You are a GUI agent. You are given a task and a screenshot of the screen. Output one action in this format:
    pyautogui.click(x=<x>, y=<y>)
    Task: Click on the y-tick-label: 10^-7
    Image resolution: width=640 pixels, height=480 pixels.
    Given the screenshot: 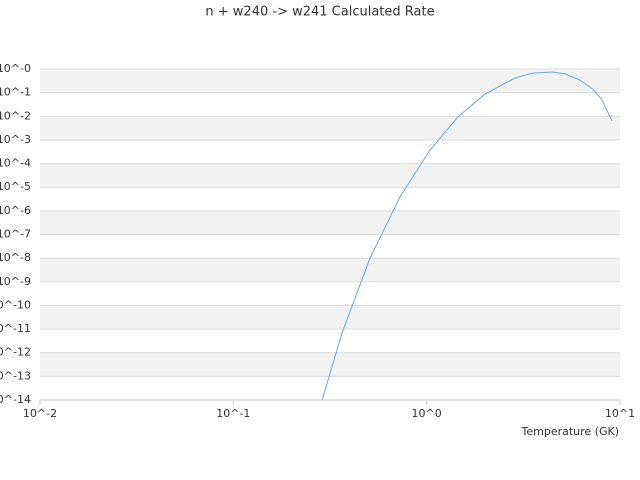 What is the action you would take?
    pyautogui.click(x=15, y=234)
    